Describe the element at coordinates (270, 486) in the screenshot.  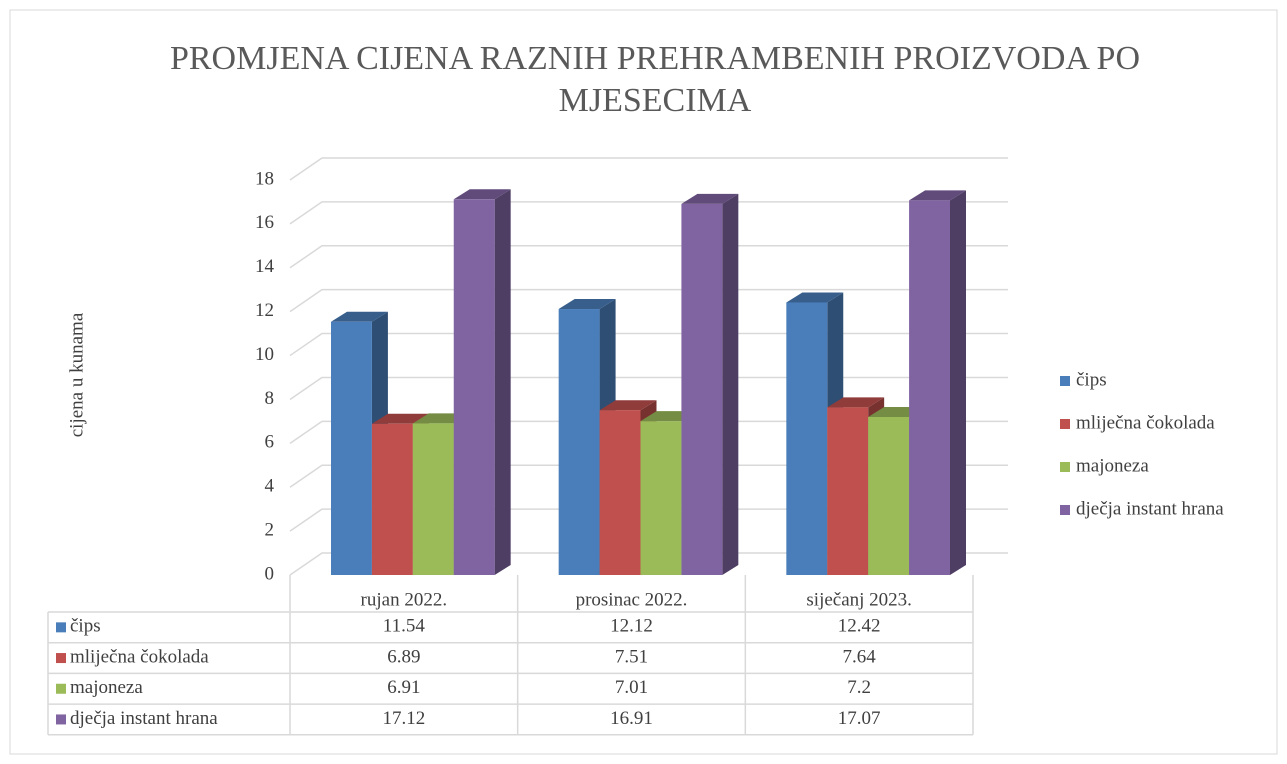
I see `y-tick-label: 4` at that location.